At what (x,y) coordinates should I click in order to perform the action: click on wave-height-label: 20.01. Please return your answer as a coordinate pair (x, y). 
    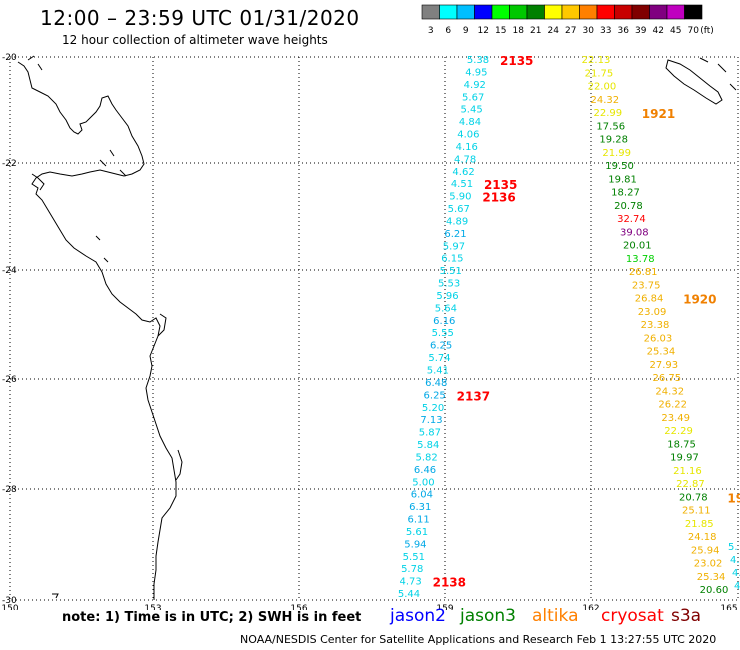
    Looking at the image, I should click on (637, 246).